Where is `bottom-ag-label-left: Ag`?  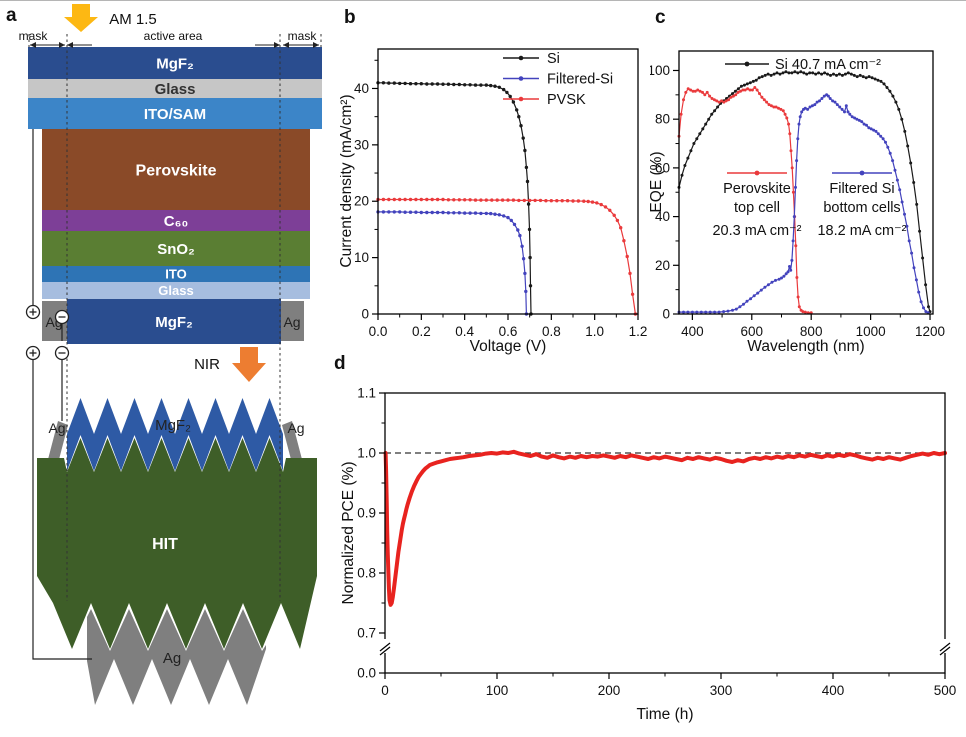
bottom-ag-label-left: Ag is located at coordinates (56, 428).